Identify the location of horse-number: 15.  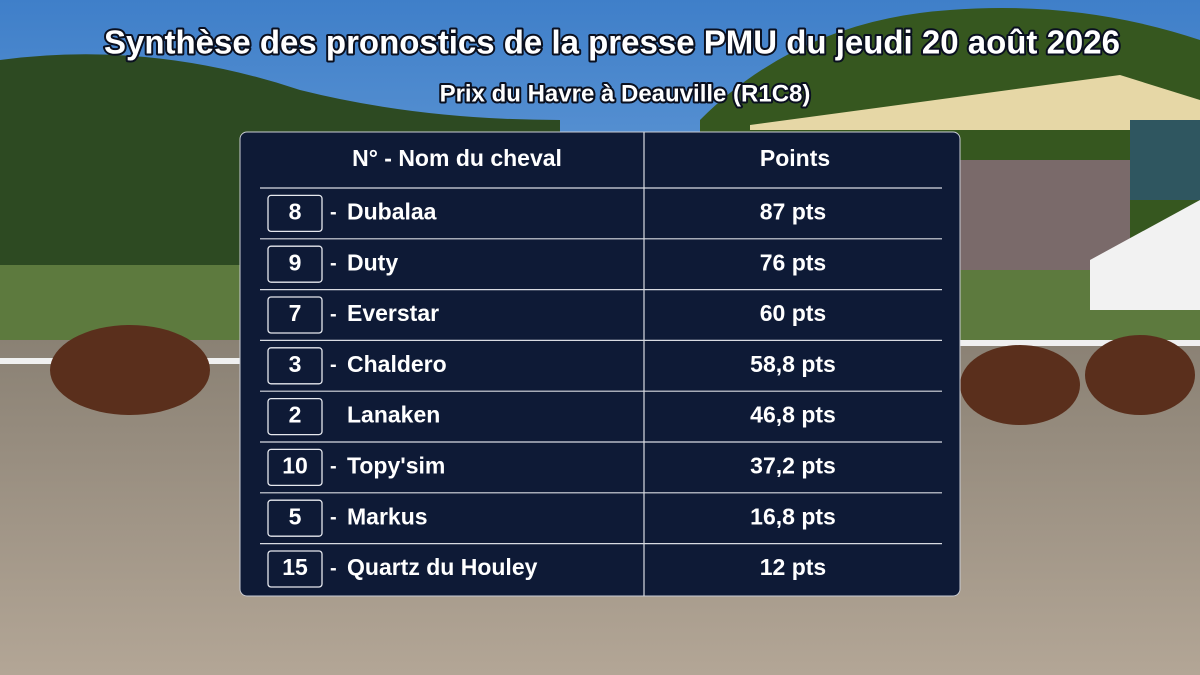
(295, 567).